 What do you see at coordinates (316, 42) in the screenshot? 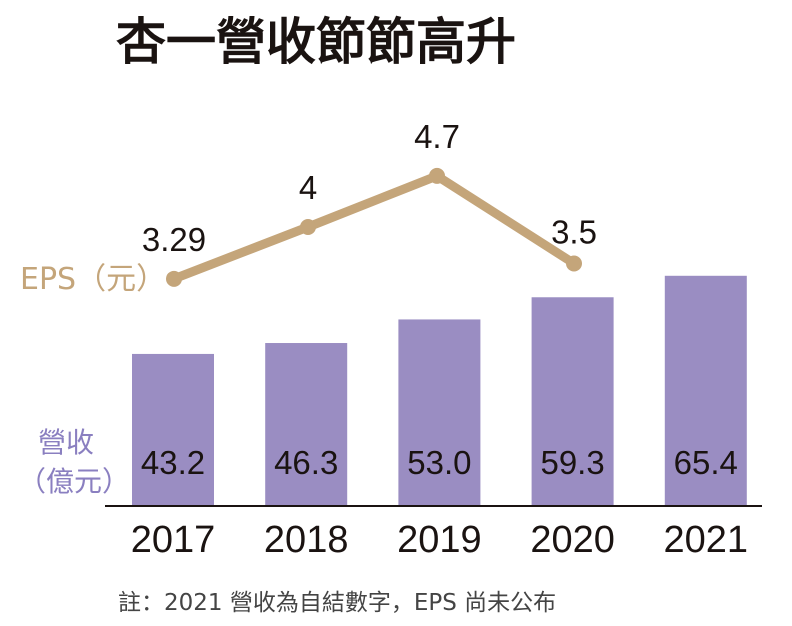
I see `chart-title: 杏一營收節節高升` at bounding box center [316, 42].